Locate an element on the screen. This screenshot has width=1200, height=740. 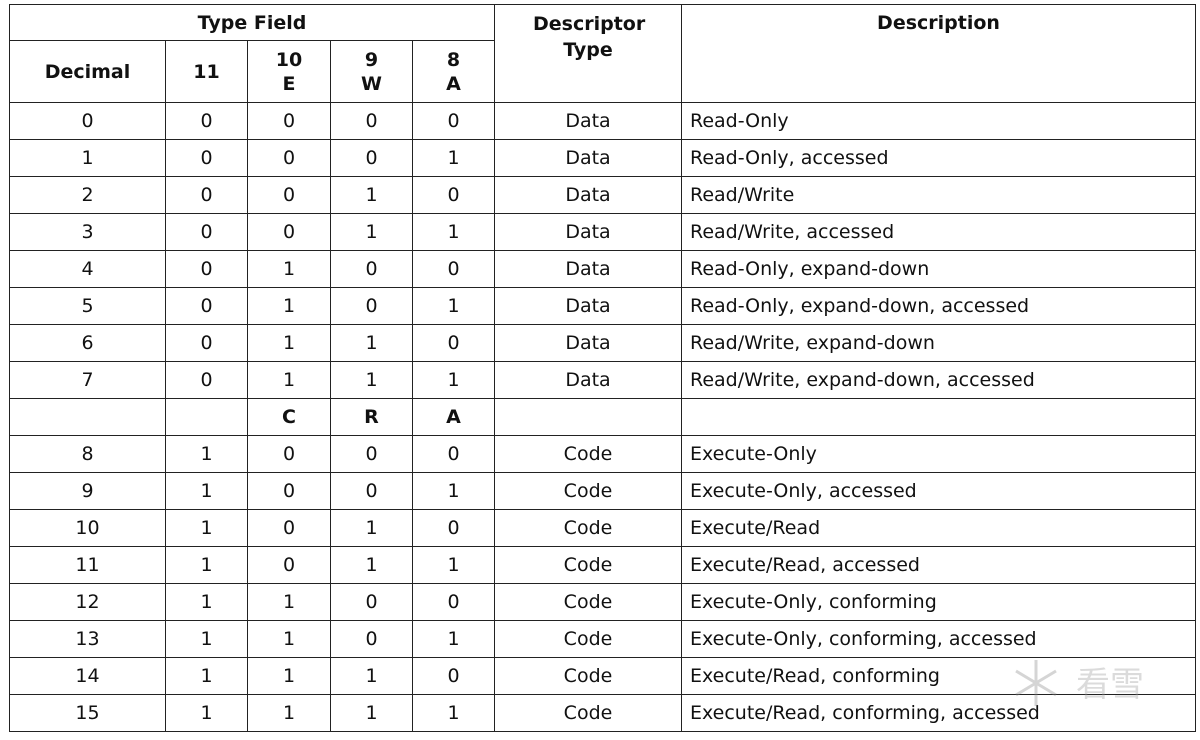
description-cell: Execute/Read, conforming is located at coordinates (938, 676).